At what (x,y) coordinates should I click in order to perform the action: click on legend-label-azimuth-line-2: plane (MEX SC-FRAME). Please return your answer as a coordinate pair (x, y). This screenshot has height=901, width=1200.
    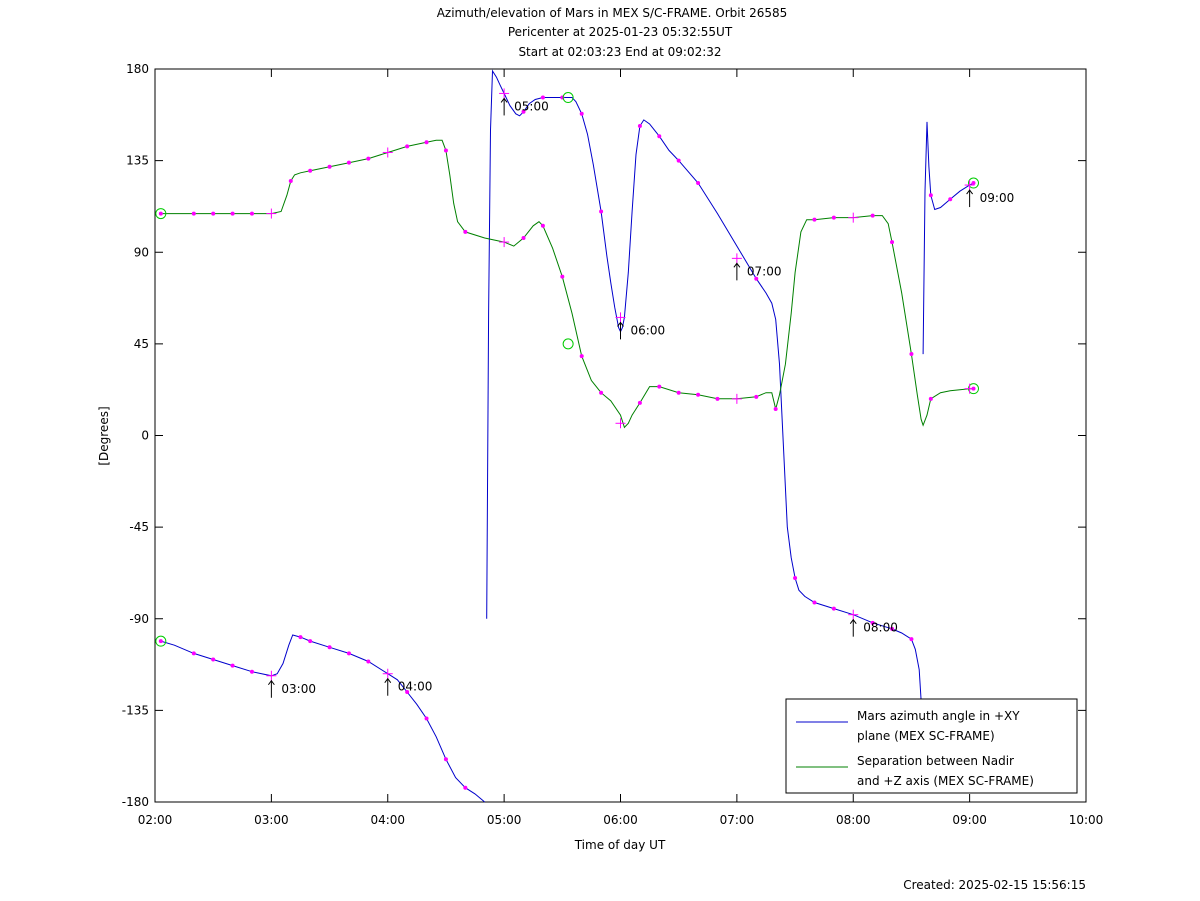
    Looking at the image, I should click on (926, 736).